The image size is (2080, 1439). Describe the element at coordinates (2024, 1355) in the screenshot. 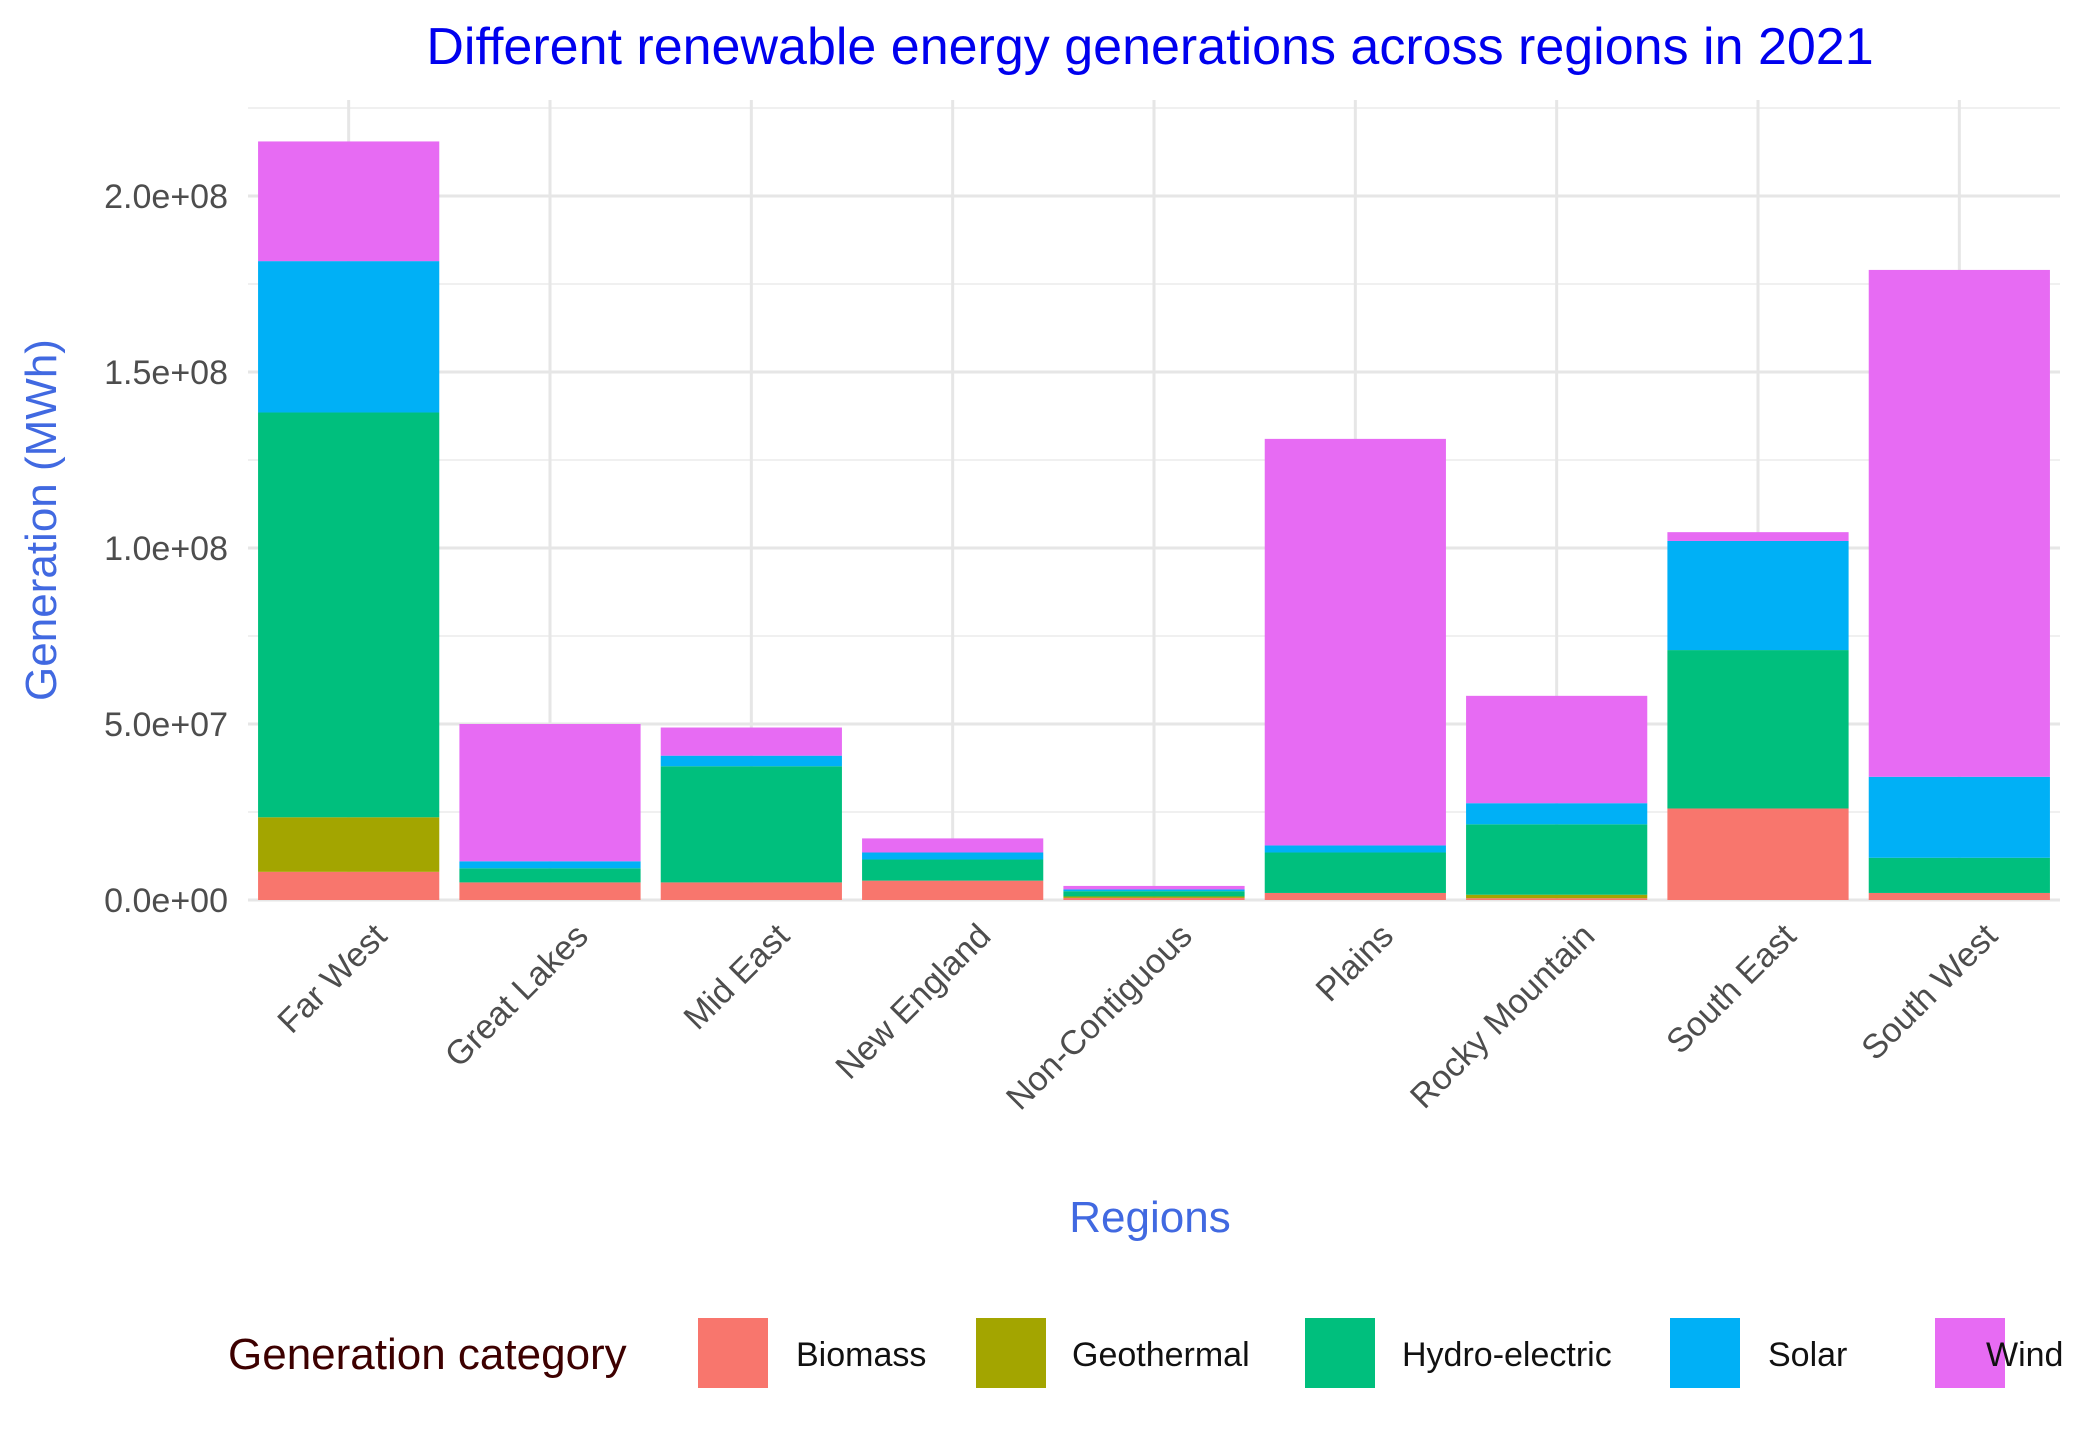

I see `legend-label: Wind` at that location.